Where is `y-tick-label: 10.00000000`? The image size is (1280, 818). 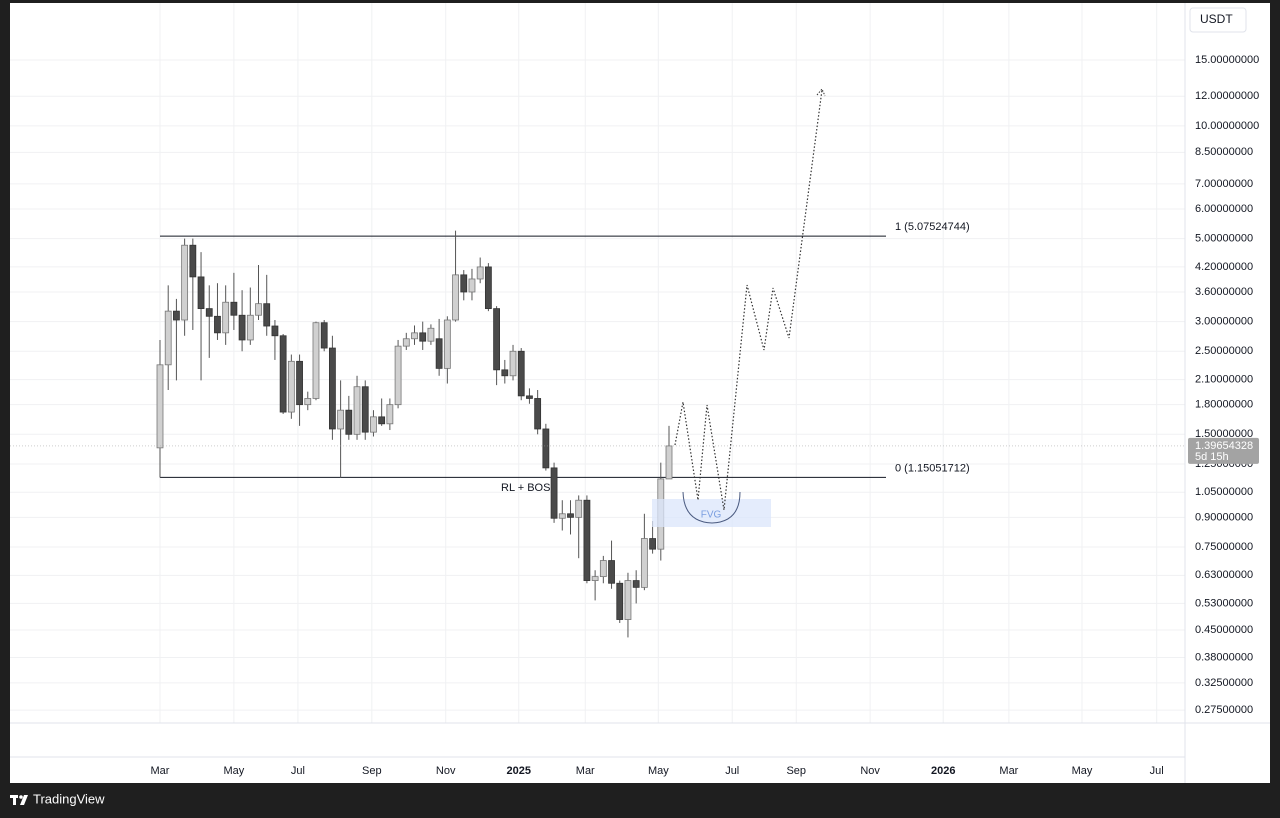 y-tick-label: 10.00000000 is located at coordinates (1227, 126).